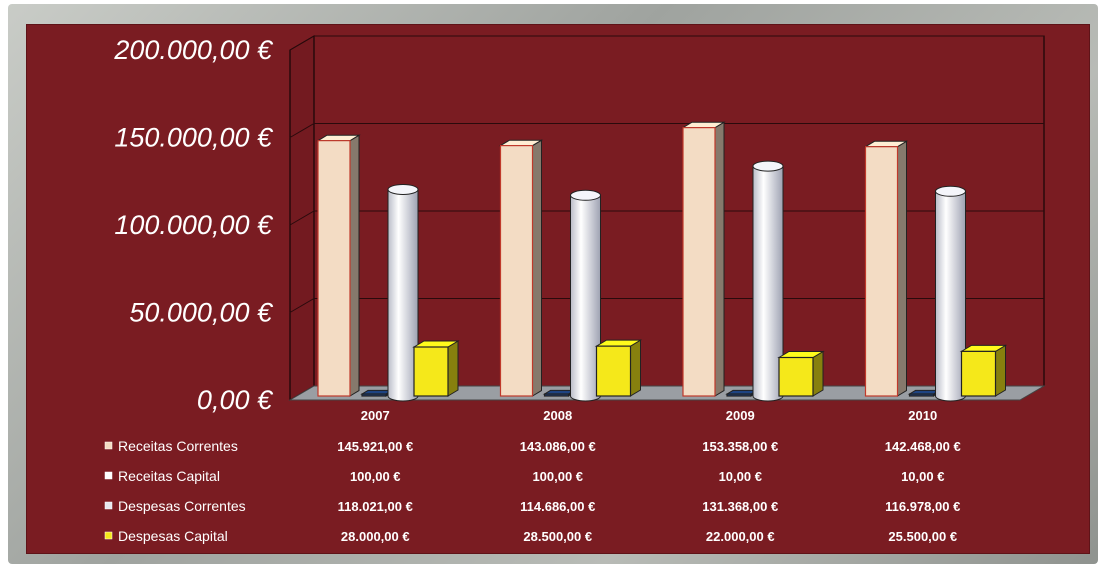  Describe the element at coordinates (375, 506) in the screenshot. I see `data-label: 118.021,00 €` at that location.